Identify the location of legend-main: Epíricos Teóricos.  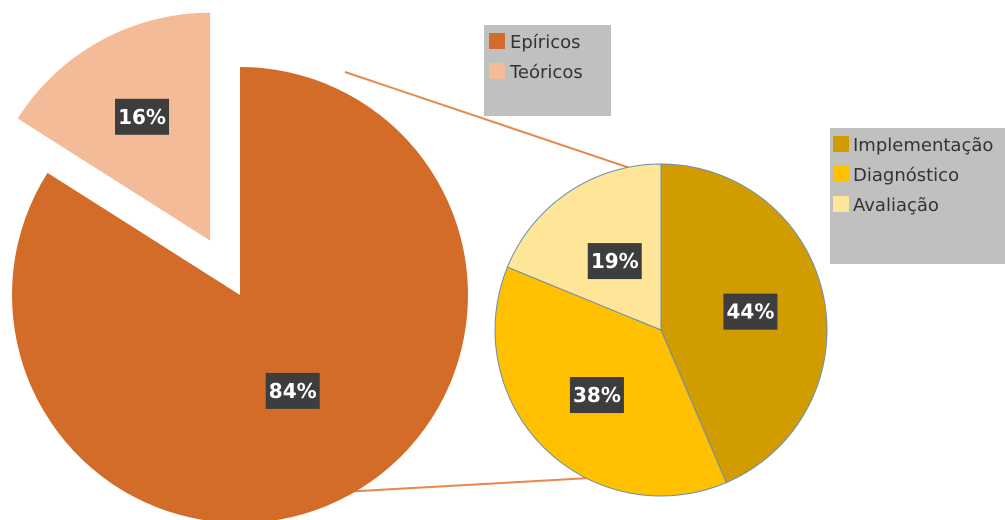
(547, 70).